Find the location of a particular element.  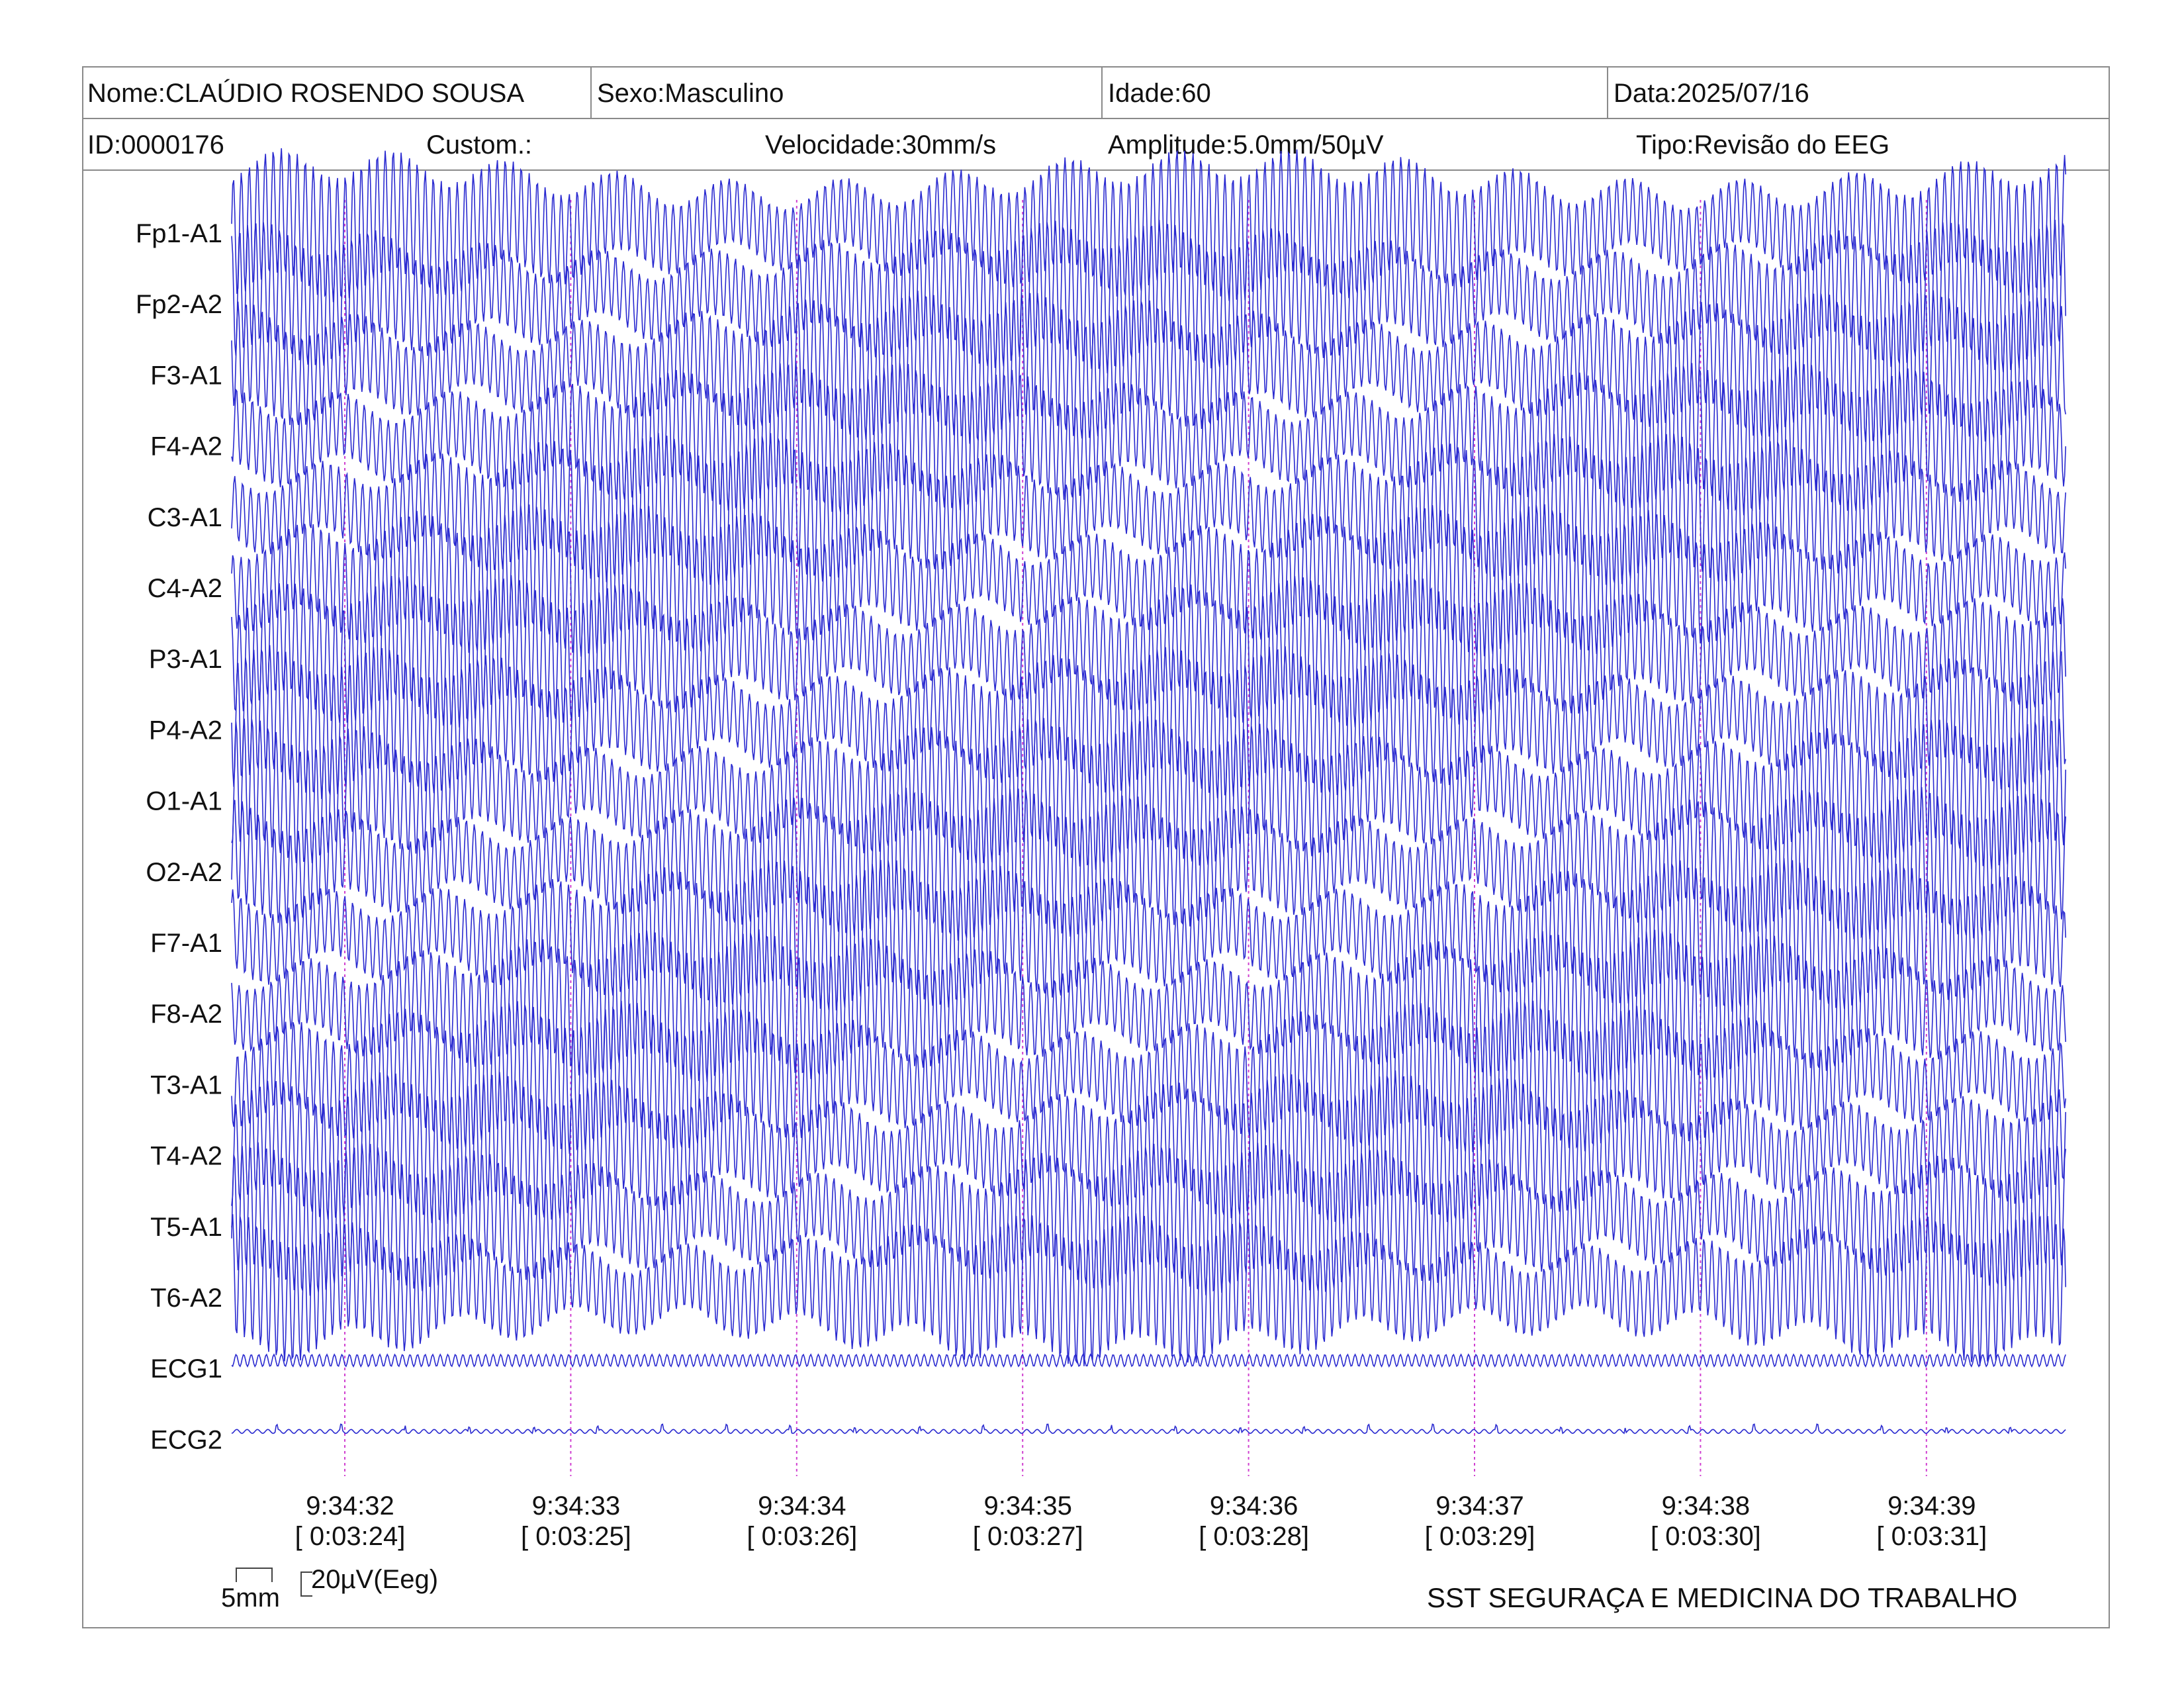

trace-o2-a2 is located at coordinates (1149, 864).